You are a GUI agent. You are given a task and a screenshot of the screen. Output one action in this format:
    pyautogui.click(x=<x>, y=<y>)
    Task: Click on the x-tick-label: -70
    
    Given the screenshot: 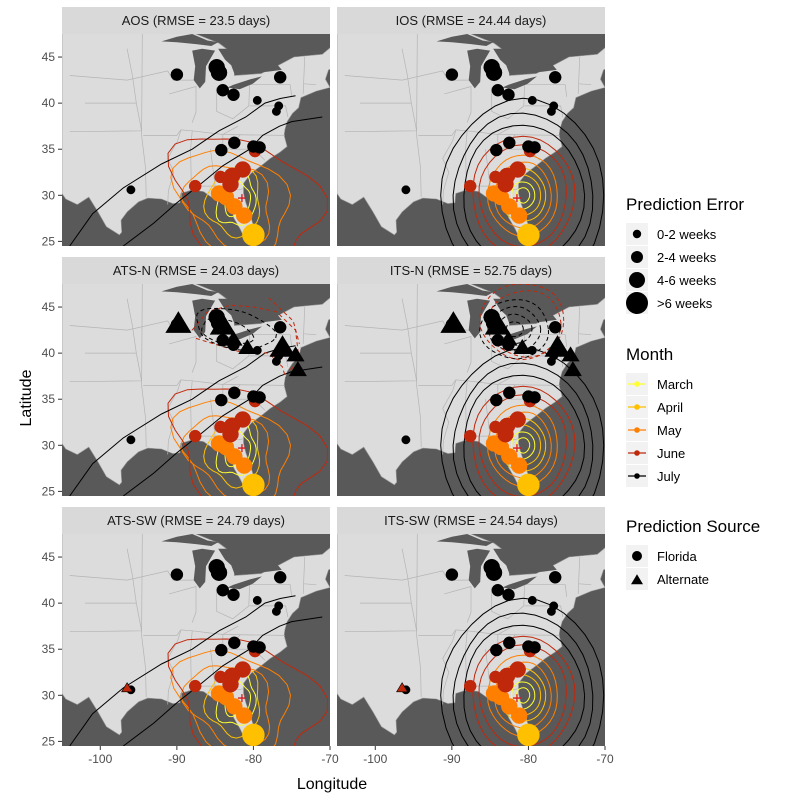 What is the action you would take?
    pyautogui.click(x=330, y=759)
    